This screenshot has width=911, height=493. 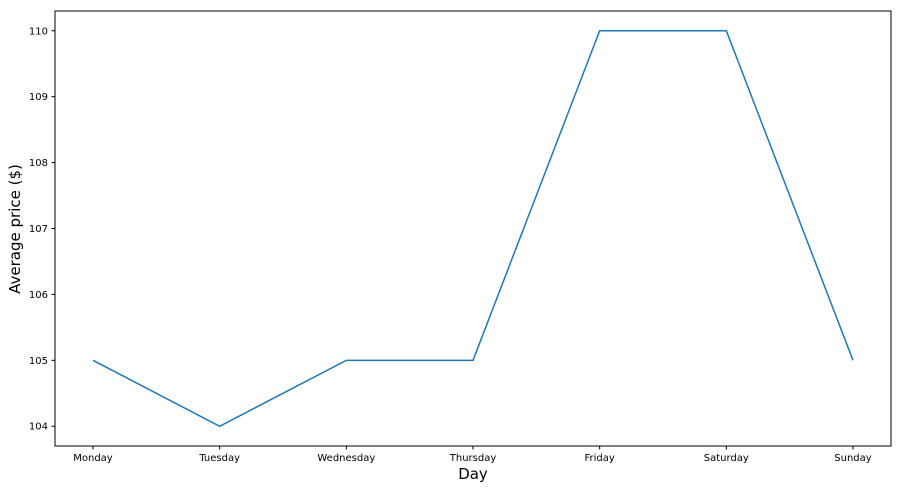 What do you see at coordinates (38, 163) in the screenshot?
I see `y-tick-label: 108` at bounding box center [38, 163].